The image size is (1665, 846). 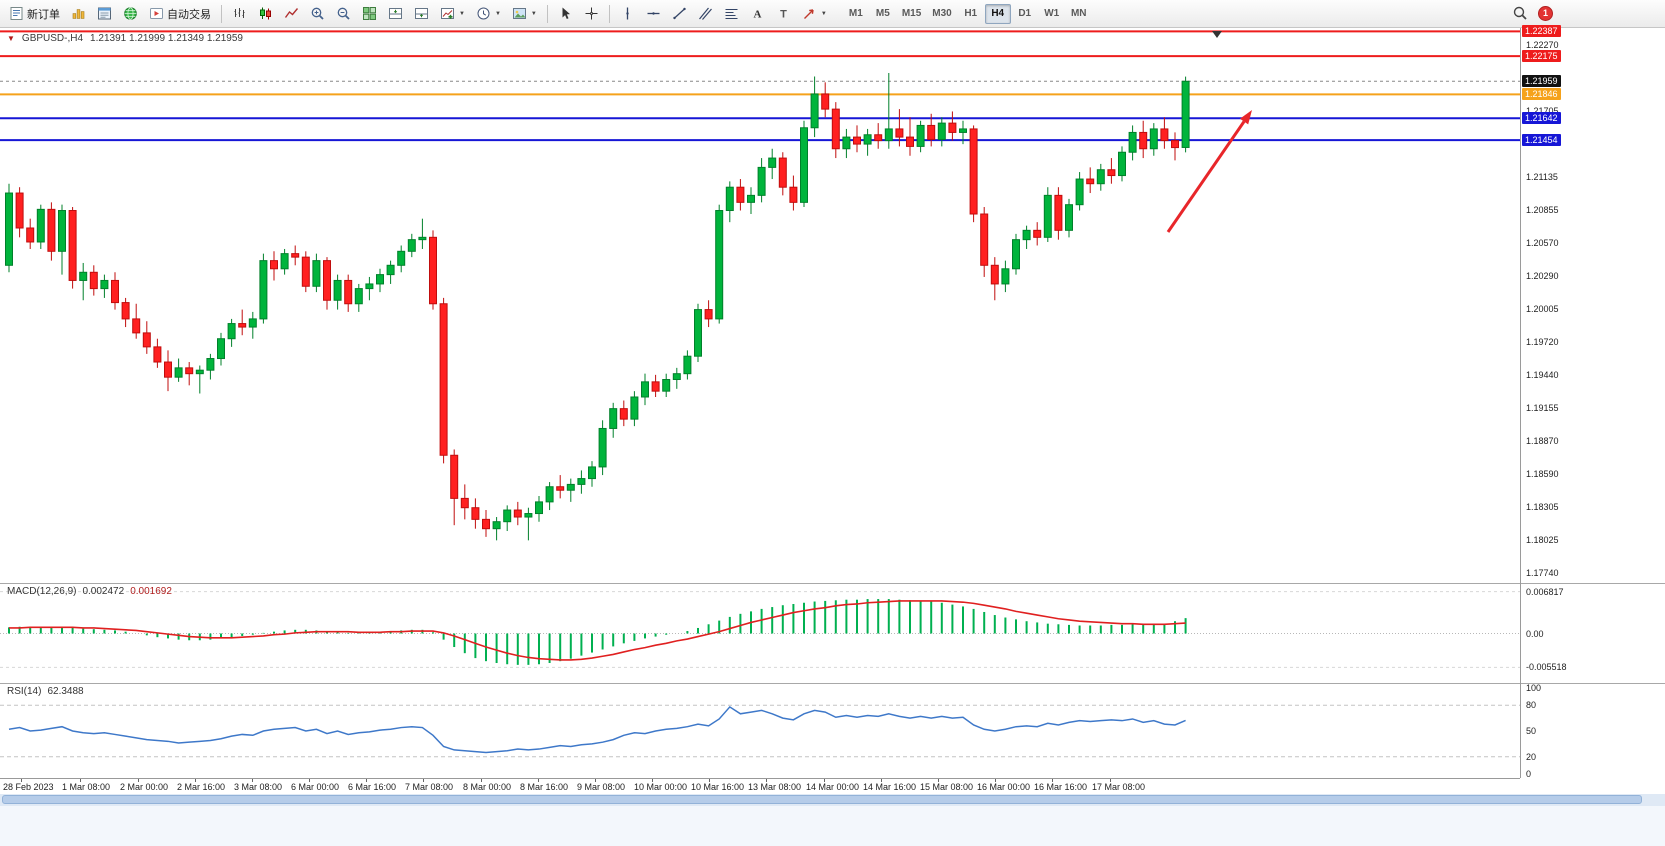 I want to click on time-axis-label: 10 Mar 16:00, so click(x=718, y=787).